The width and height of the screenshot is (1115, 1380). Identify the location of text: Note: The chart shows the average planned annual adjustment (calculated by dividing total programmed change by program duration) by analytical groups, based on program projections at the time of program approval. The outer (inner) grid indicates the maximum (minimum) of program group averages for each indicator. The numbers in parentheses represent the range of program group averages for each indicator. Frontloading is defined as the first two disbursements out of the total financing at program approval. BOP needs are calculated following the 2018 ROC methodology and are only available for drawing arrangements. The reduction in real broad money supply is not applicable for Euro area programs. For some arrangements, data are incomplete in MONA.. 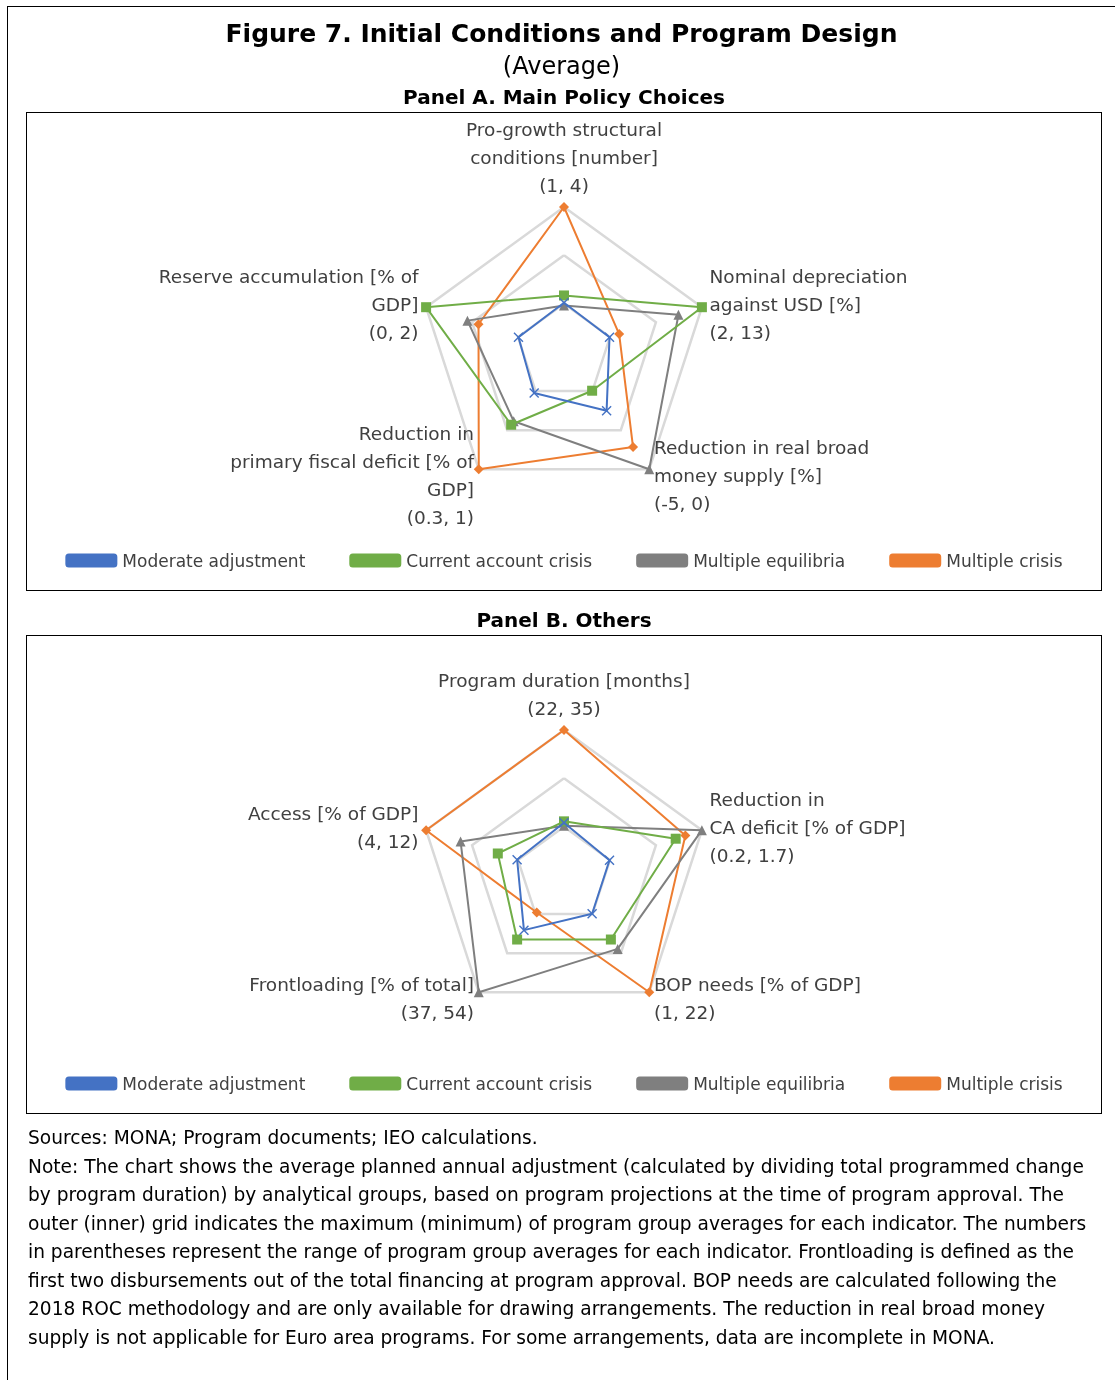
(558, 1252).